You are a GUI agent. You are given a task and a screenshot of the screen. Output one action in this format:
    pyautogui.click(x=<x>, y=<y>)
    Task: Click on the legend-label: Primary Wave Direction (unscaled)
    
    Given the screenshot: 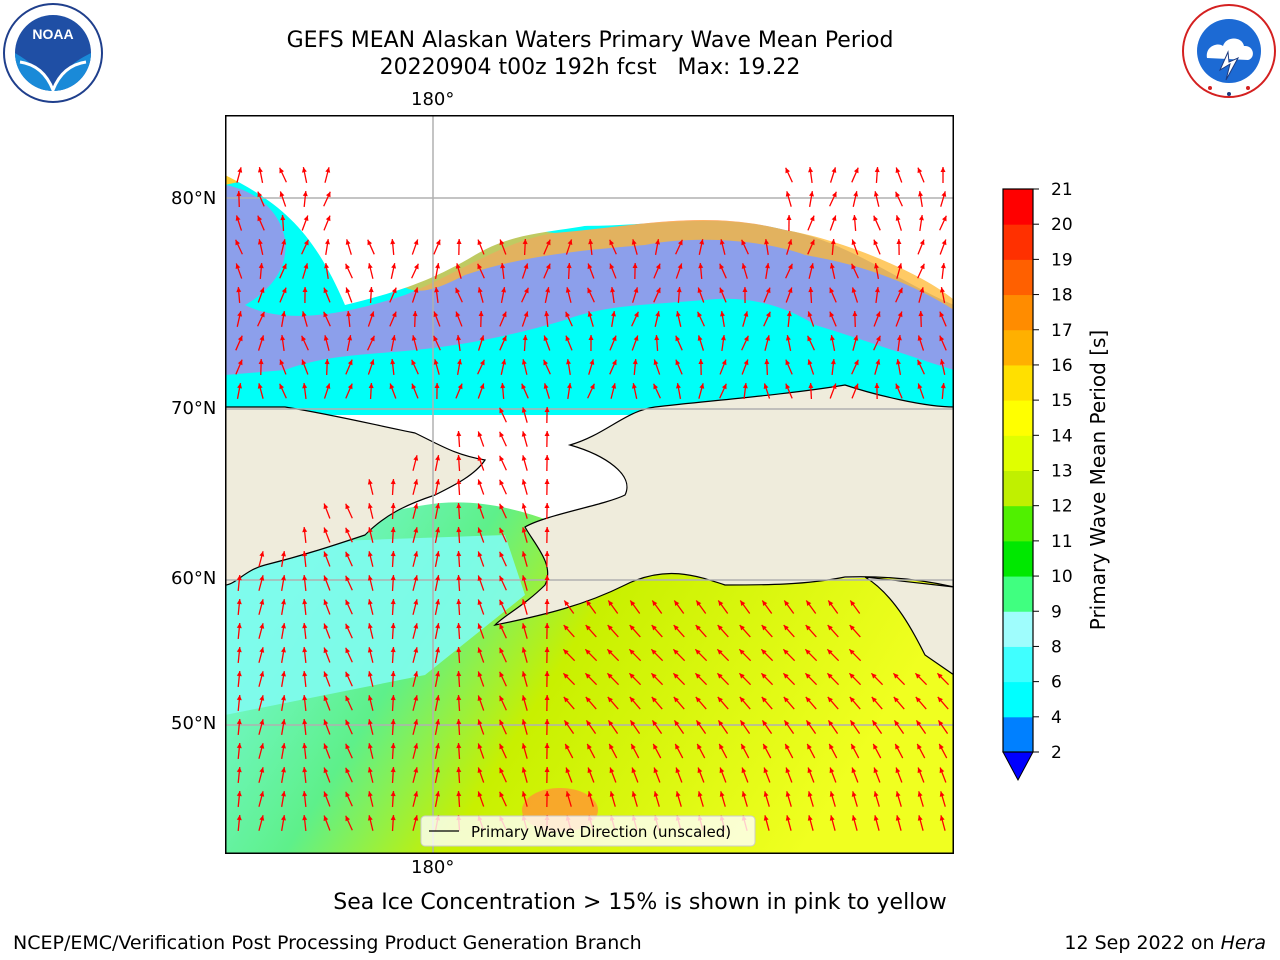 What is the action you would take?
    pyautogui.click(x=601, y=832)
    